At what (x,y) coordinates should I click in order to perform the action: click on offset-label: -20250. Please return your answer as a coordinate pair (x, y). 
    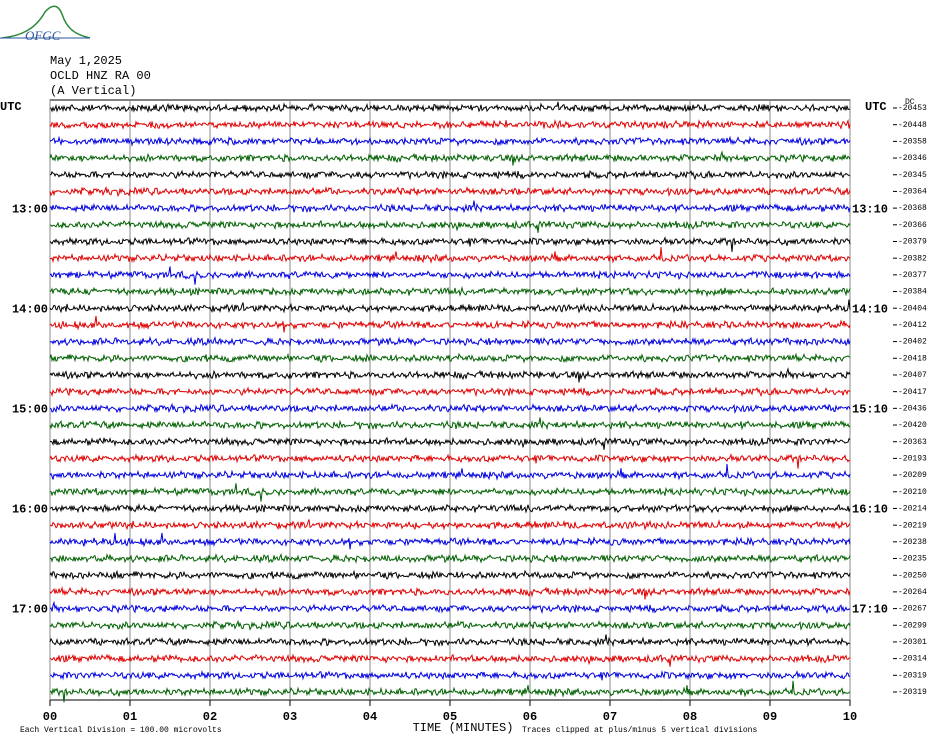
    Looking at the image, I should click on (912, 575).